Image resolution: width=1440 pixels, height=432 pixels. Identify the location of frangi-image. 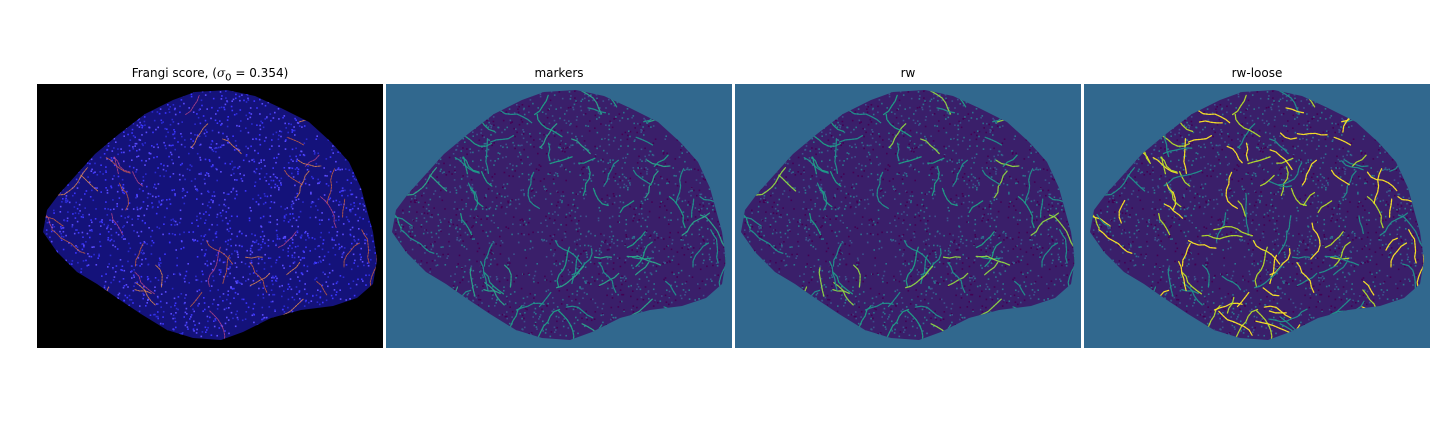
(210, 216).